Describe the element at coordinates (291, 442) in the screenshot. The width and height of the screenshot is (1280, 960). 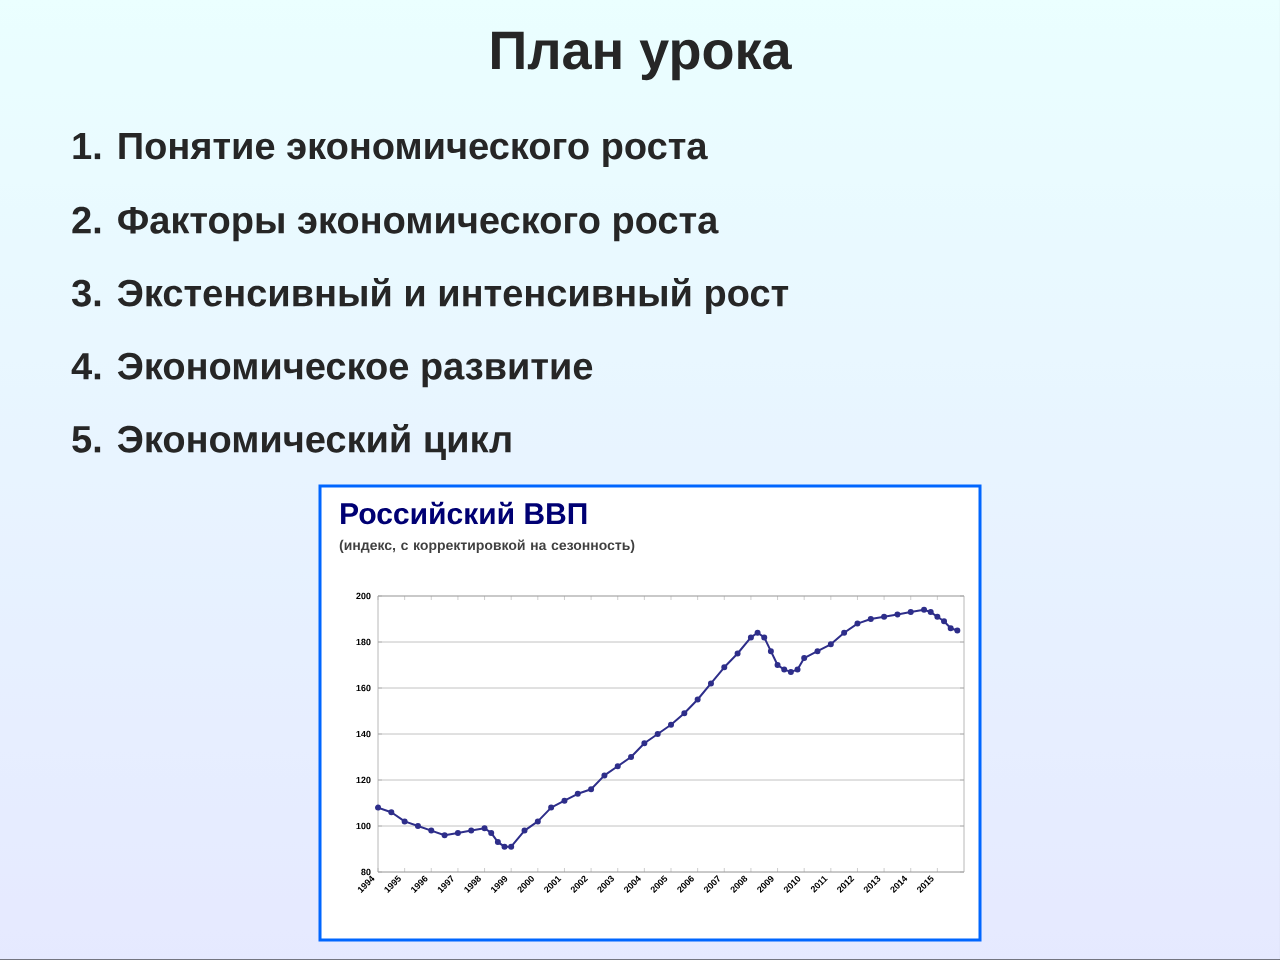
I see `text: 5. Экономический цикл` at that location.